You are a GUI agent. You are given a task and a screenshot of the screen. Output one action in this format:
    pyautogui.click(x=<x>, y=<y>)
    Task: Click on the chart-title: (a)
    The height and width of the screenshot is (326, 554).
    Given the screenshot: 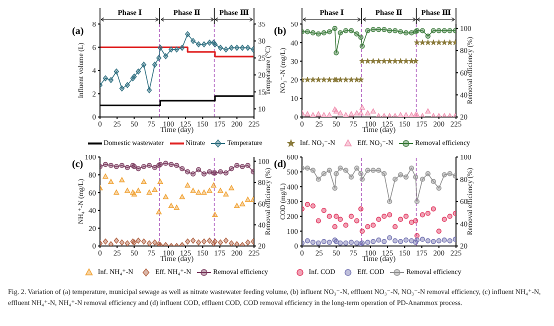 What is the action you would take?
    pyautogui.click(x=78, y=31)
    